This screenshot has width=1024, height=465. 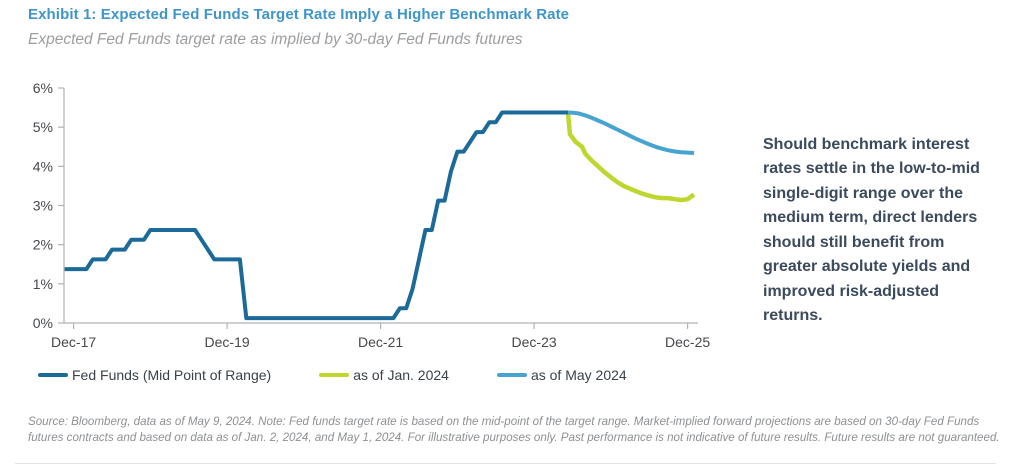 What do you see at coordinates (43, 127) in the screenshot?
I see `svg-text: 5%` at bounding box center [43, 127].